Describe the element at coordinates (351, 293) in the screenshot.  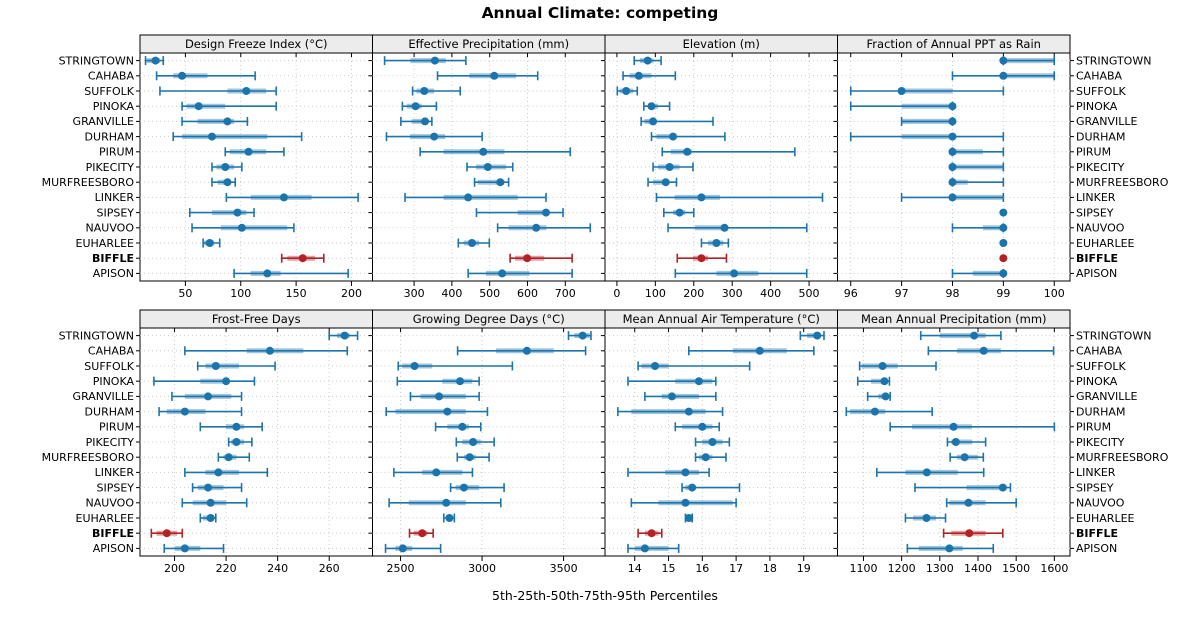
I see `x-tick-label: 200` at that location.